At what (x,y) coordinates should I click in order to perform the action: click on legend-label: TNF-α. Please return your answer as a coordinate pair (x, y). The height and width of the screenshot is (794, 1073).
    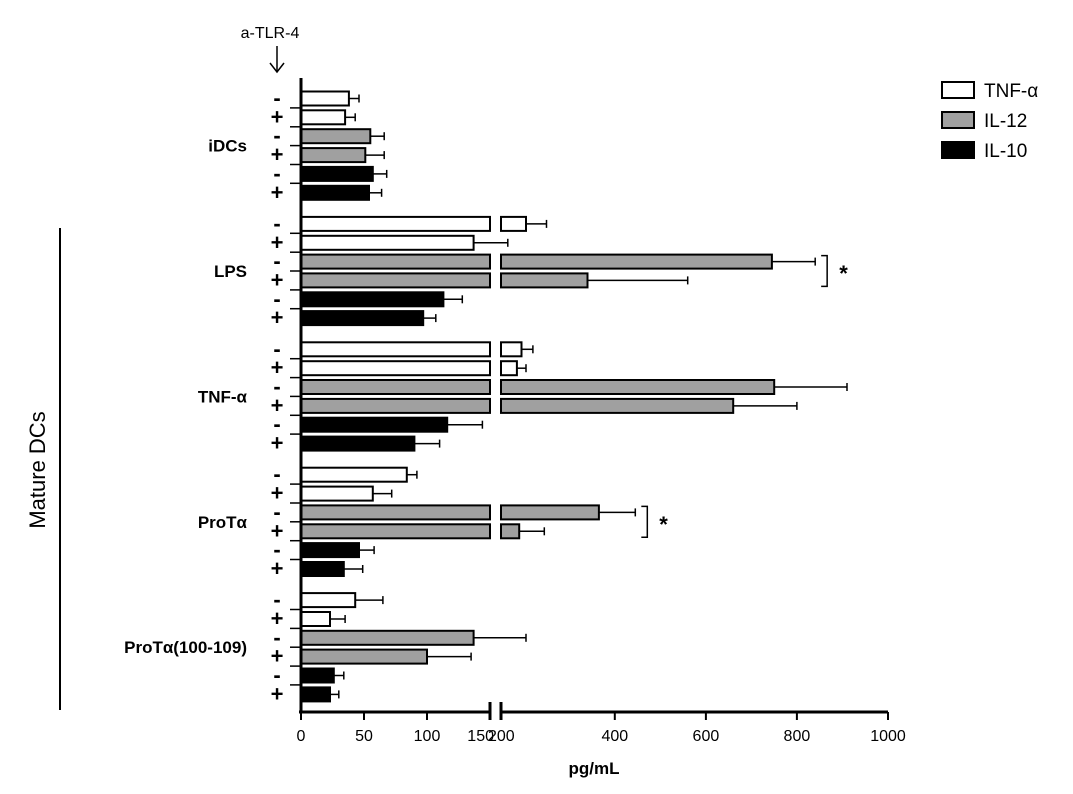
    Looking at the image, I should click on (1011, 91).